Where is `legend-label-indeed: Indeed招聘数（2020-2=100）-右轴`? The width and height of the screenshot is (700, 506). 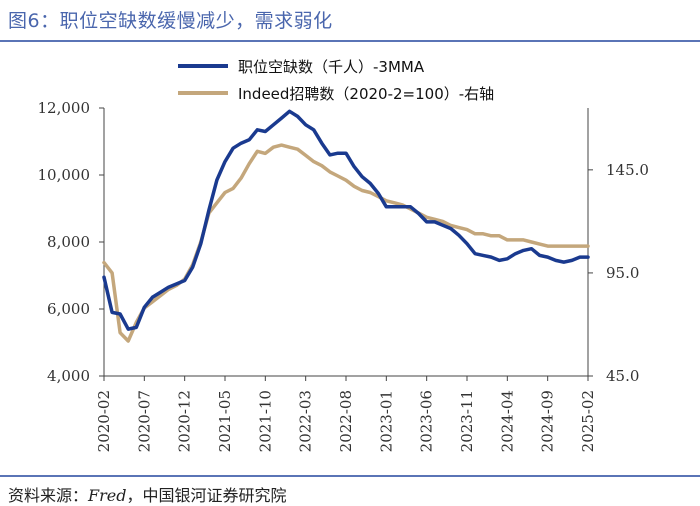
legend-label-indeed: Indeed招聘数（2020-2=100）-右轴 is located at coordinates (366, 94).